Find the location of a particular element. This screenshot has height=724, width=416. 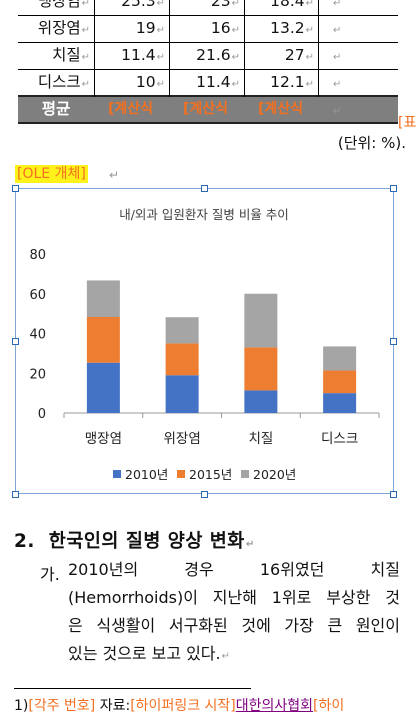

y-tick-label: 80 is located at coordinates (37, 255).